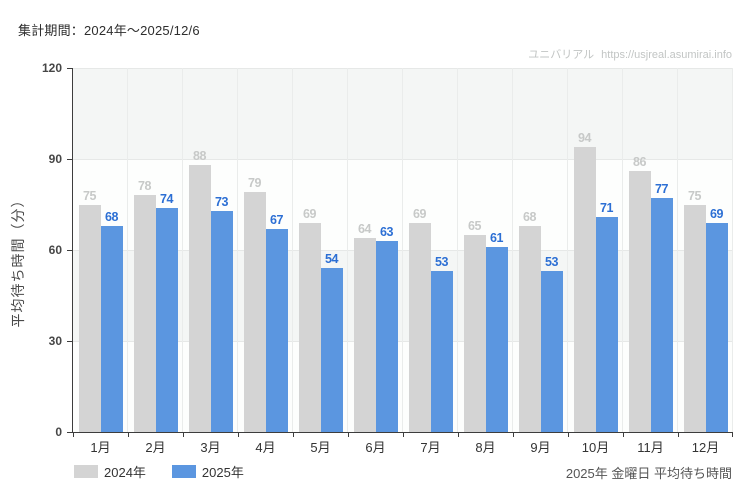  What do you see at coordinates (58, 432) in the screenshot?
I see `y-tick-label: 0` at bounding box center [58, 432].